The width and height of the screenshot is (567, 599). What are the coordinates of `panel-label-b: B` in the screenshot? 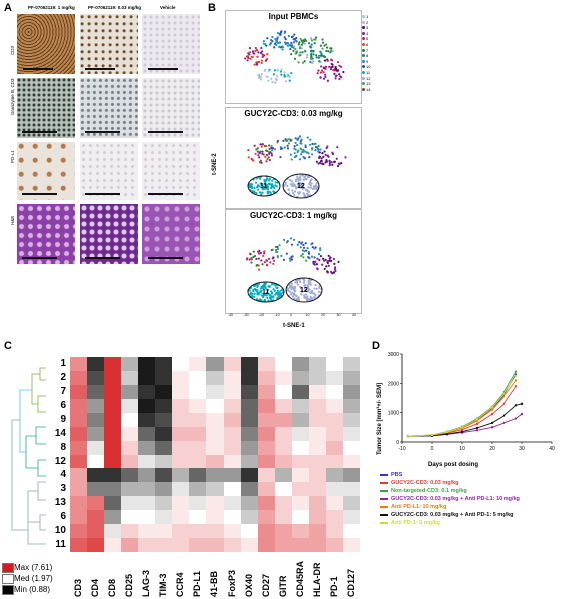 It's located at (212, 8).